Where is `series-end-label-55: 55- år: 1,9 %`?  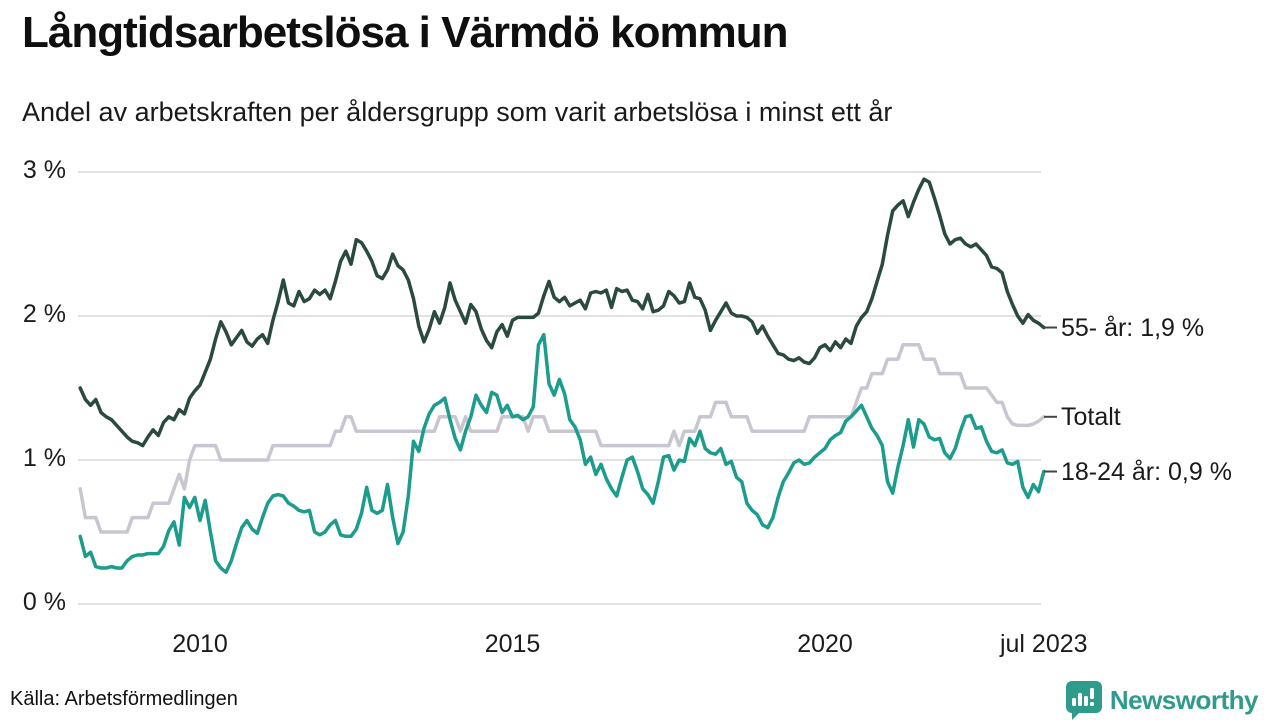 series-end-label-55: 55- år: 1,9 % is located at coordinates (1133, 327).